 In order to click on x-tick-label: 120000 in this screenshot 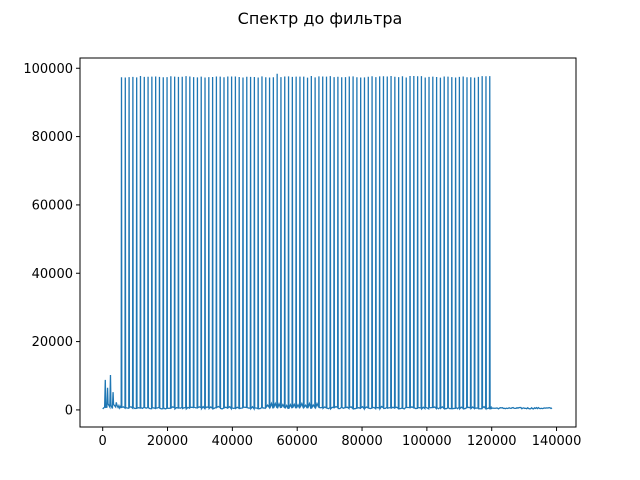, I will do `click(492, 441)`.